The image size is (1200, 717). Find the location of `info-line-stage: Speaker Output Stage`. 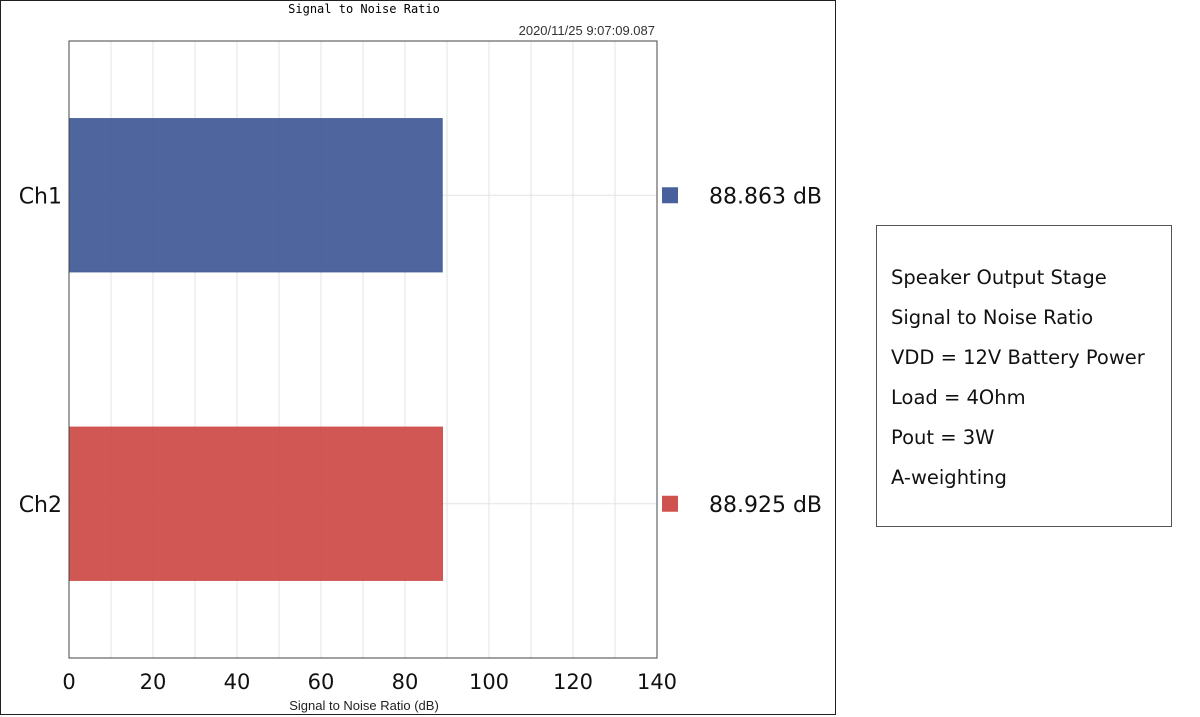

info-line-stage: Speaker Output Stage is located at coordinates (999, 277).